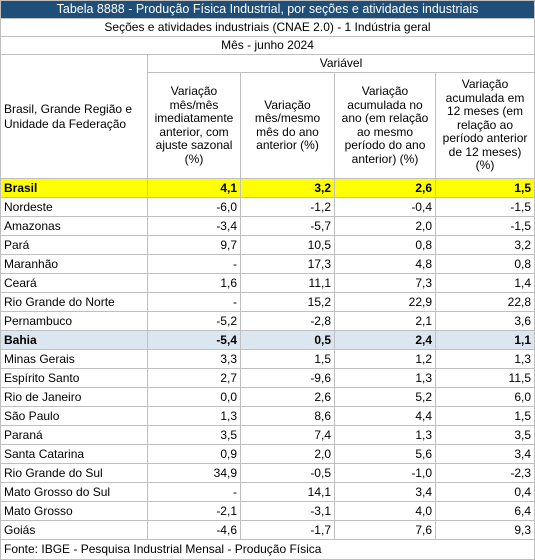  Describe the element at coordinates (340, 63) in the screenshot. I see `group-header: Variável` at that location.